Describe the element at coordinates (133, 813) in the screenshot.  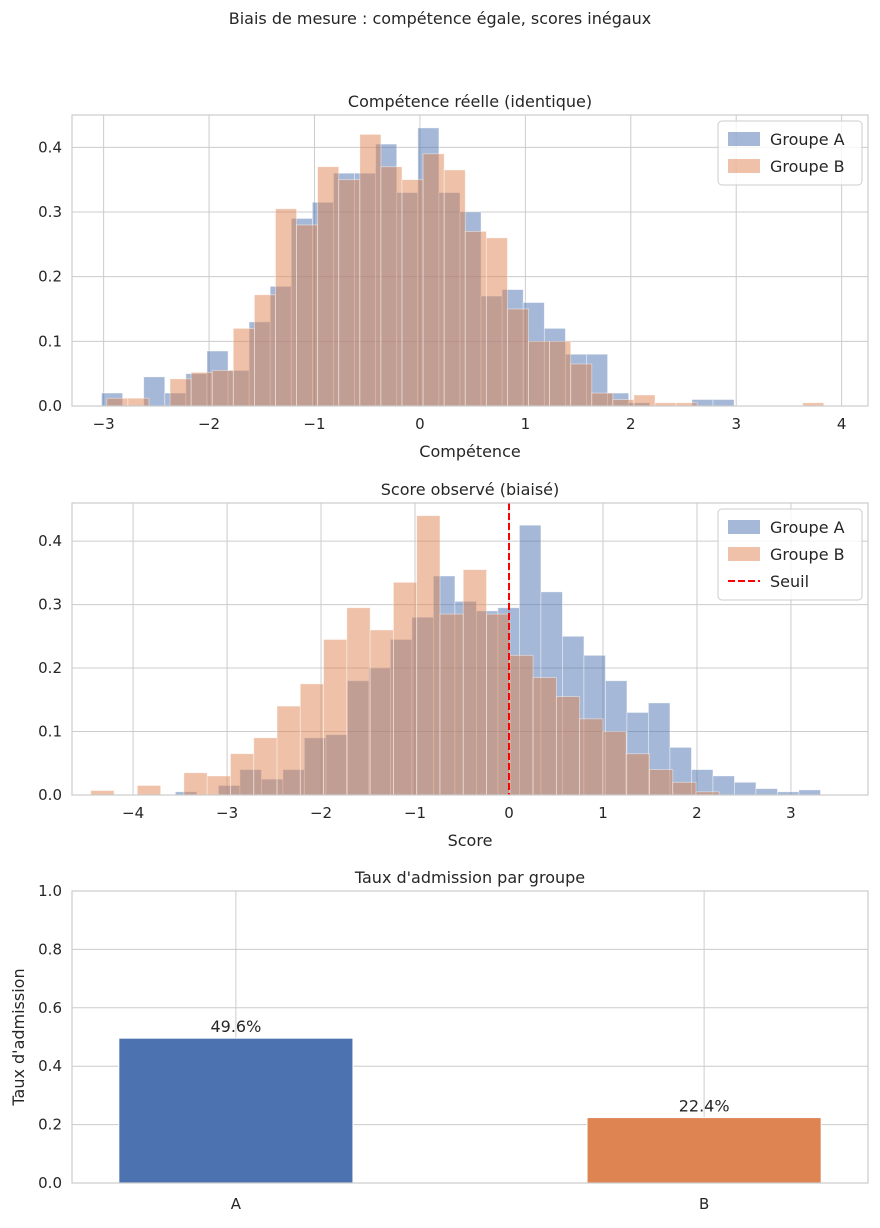
I see `x-tick-label: −4` at that location.